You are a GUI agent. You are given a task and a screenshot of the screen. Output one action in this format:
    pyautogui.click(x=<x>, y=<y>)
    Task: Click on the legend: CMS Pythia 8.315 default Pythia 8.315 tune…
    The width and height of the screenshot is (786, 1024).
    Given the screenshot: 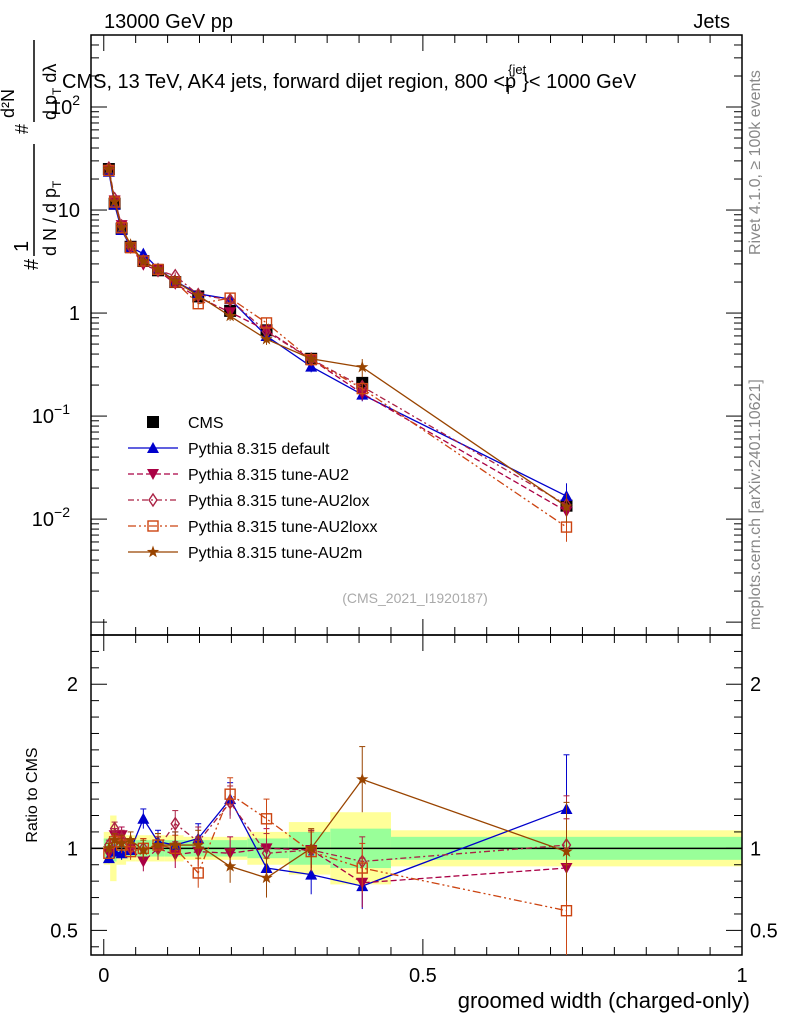 What is the action you would take?
    pyautogui.click(x=252, y=488)
    